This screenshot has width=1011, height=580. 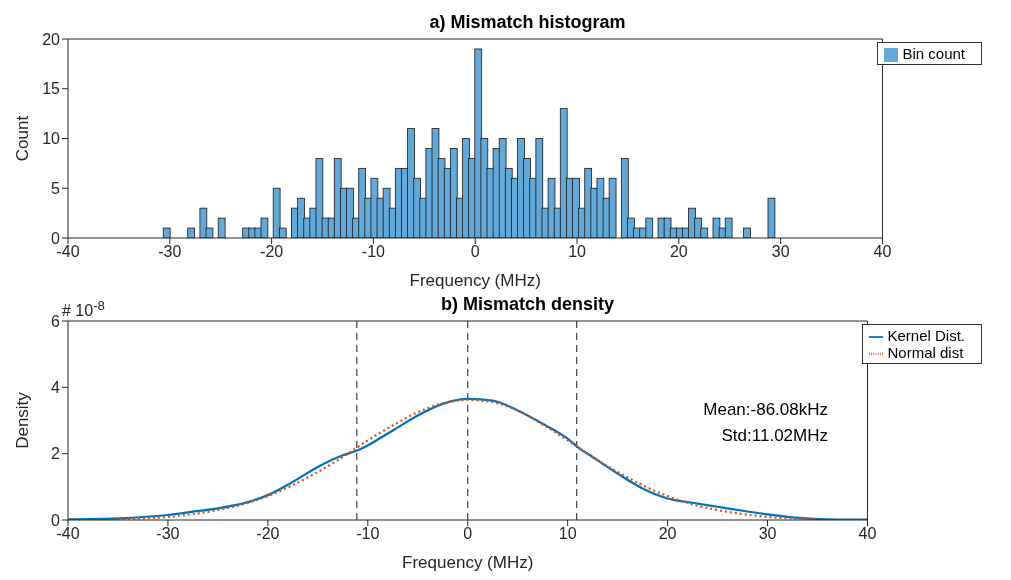 I want to click on annotation: Mean:-86.08kHz, so click(x=765, y=410).